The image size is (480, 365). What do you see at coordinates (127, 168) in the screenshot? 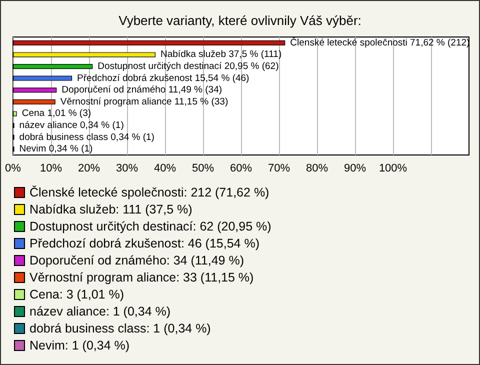
I see `x-tick-label: 30%` at bounding box center [127, 168].